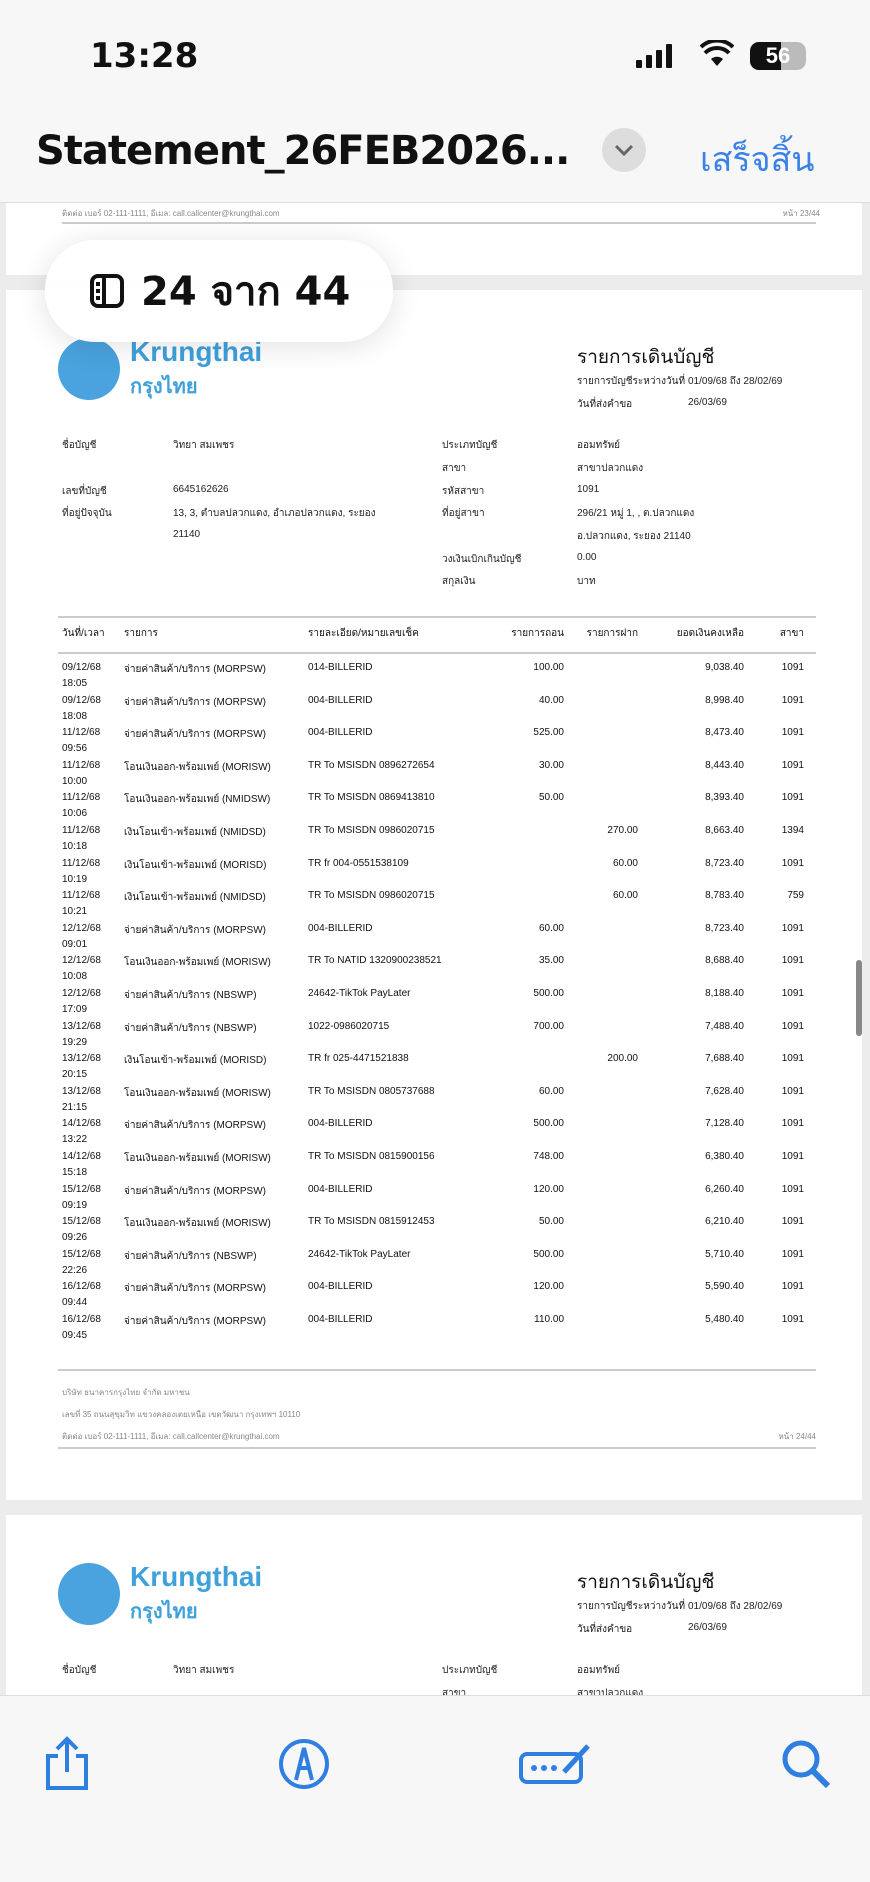  What do you see at coordinates (204, 1670) in the screenshot?
I see `account-name: วิทยา สมเพชร` at bounding box center [204, 1670].